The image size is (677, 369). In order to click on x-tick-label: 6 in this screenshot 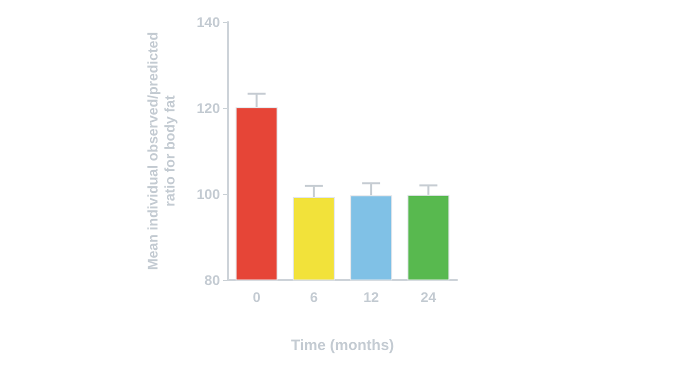, I will do `click(314, 297)`.